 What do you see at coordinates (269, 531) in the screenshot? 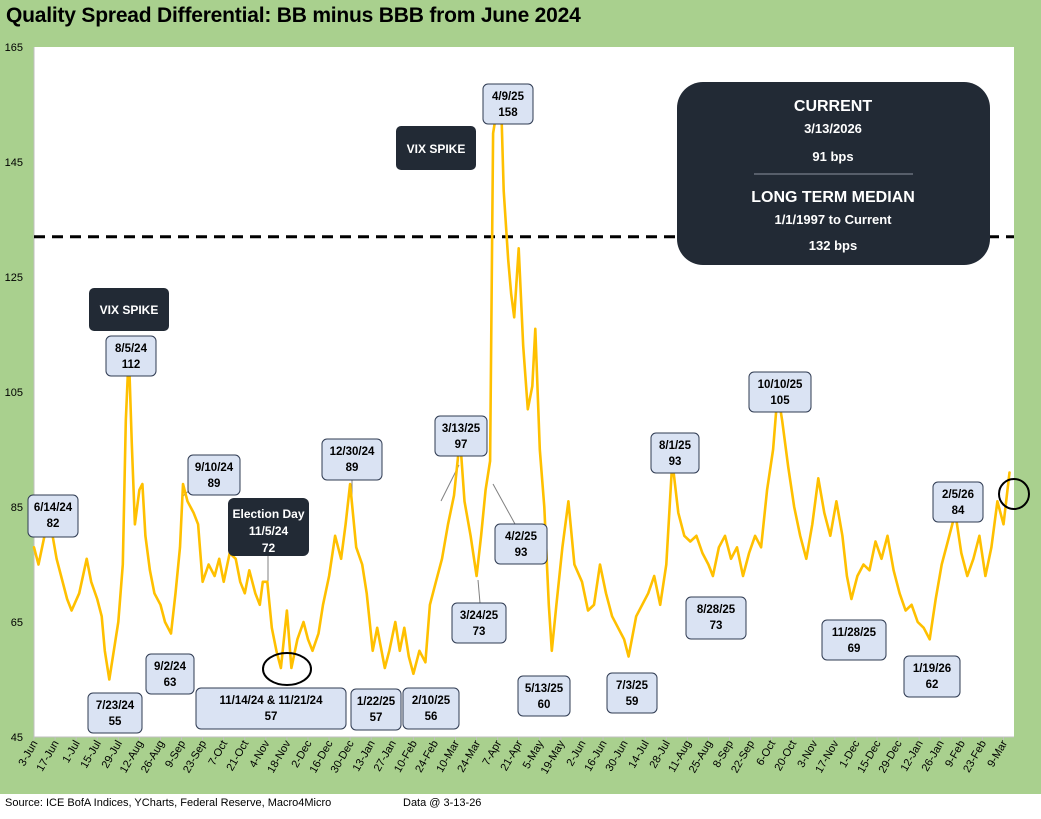
I see `election-day-date: 11/5/24` at bounding box center [269, 531].